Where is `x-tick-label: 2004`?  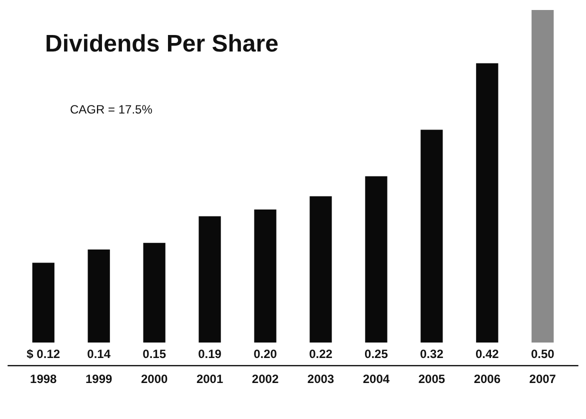 x-tick-label: 2004 is located at coordinates (376, 379).